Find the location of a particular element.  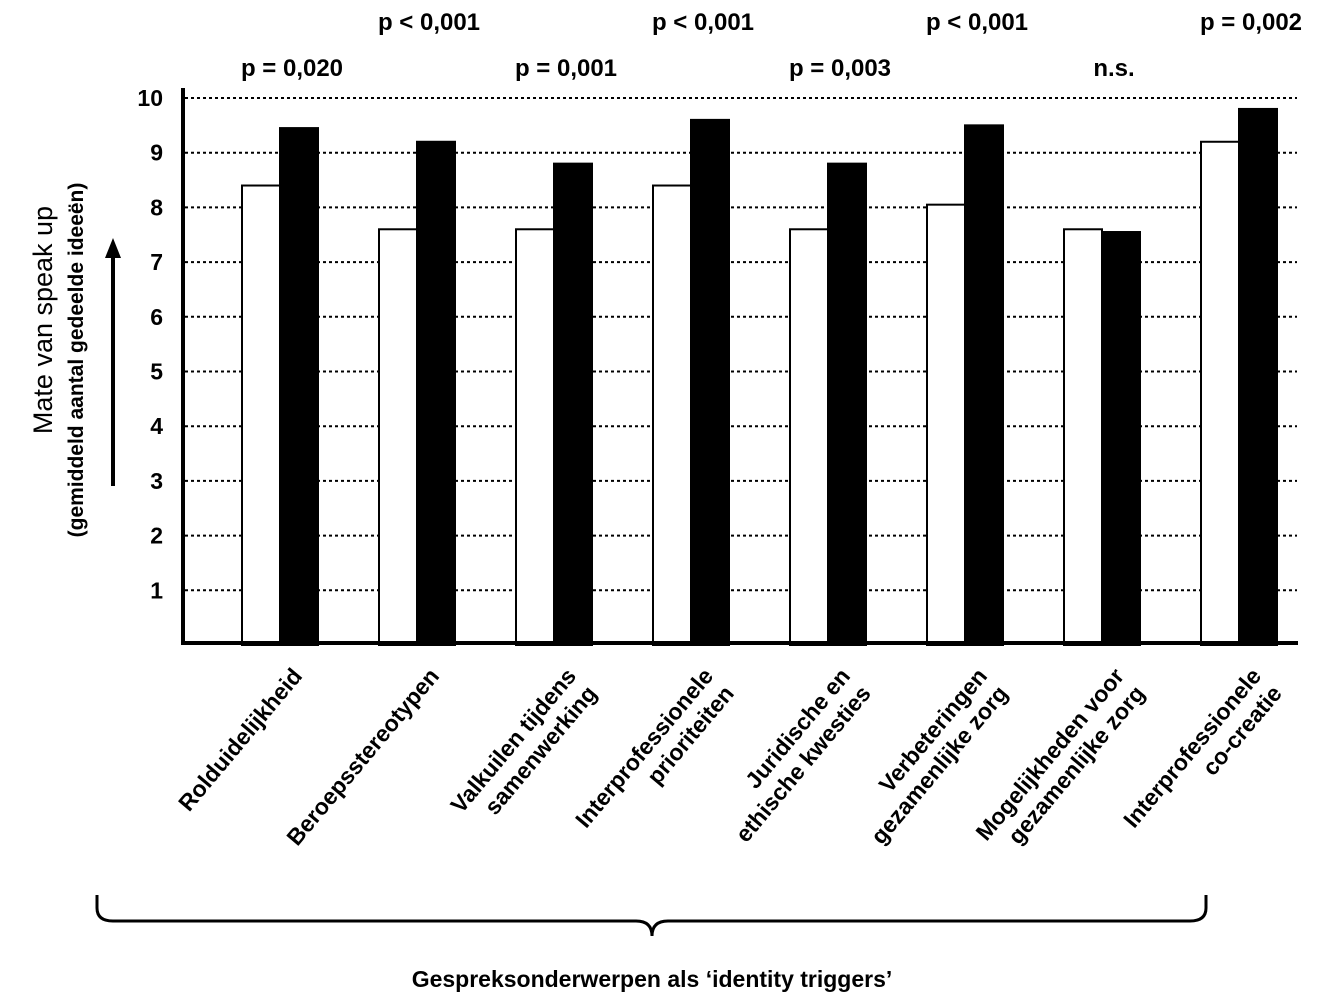

up-arrow-icon is located at coordinates (113, 362).